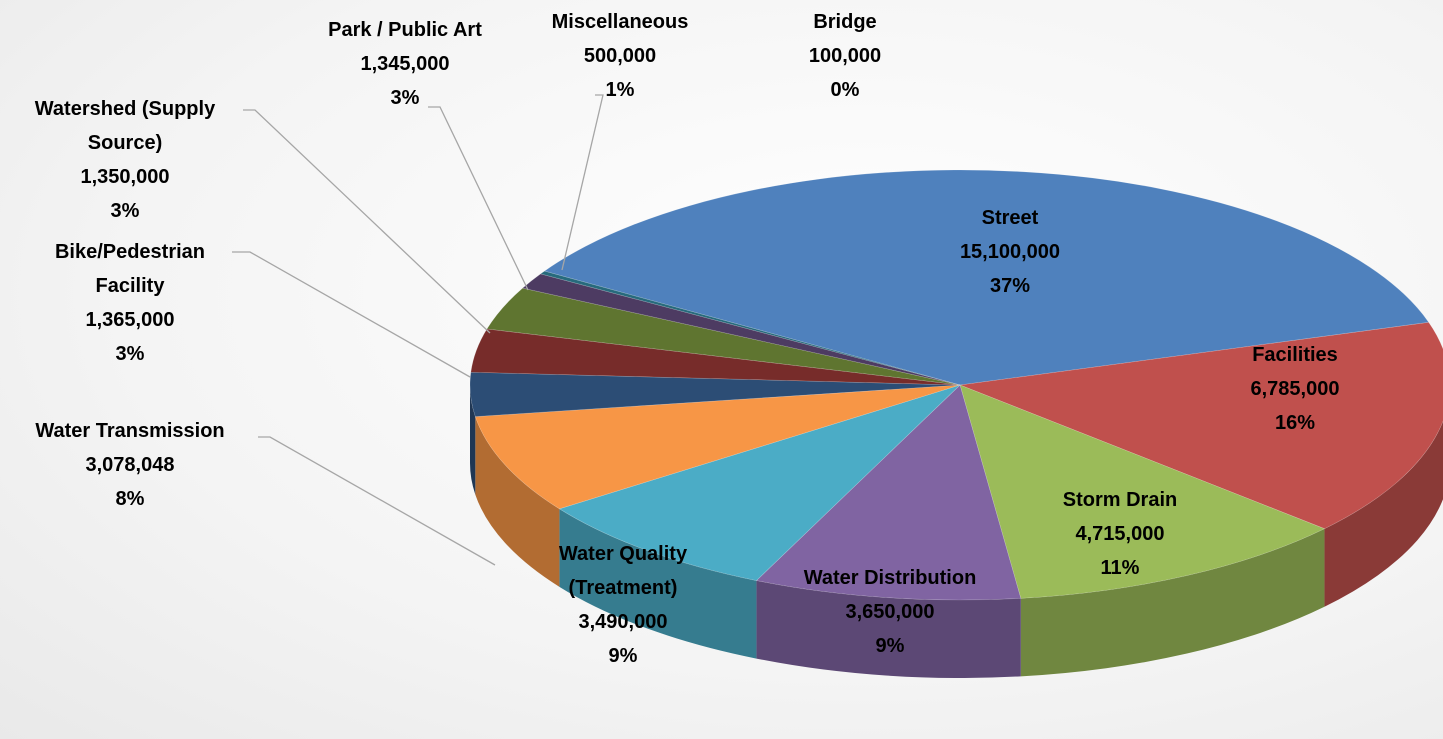  I want to click on value-label: 4,715,000, so click(1120, 534).